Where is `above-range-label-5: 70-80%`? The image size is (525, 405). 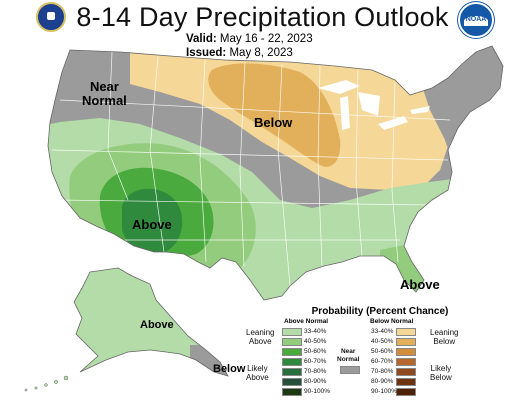 above-range-label-5: 70-80% is located at coordinates (315, 371).